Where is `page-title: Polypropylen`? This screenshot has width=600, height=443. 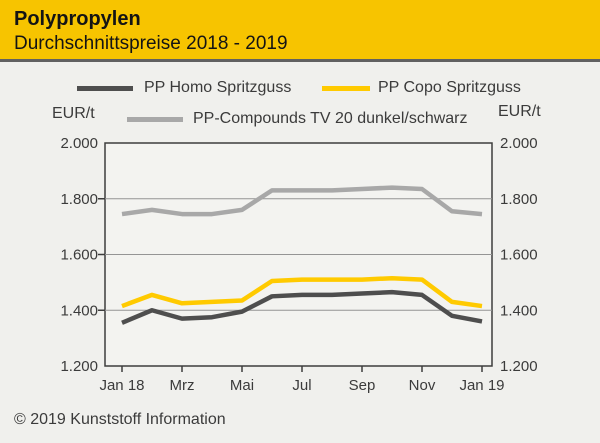
page-title: Polypropylen is located at coordinates (77, 19).